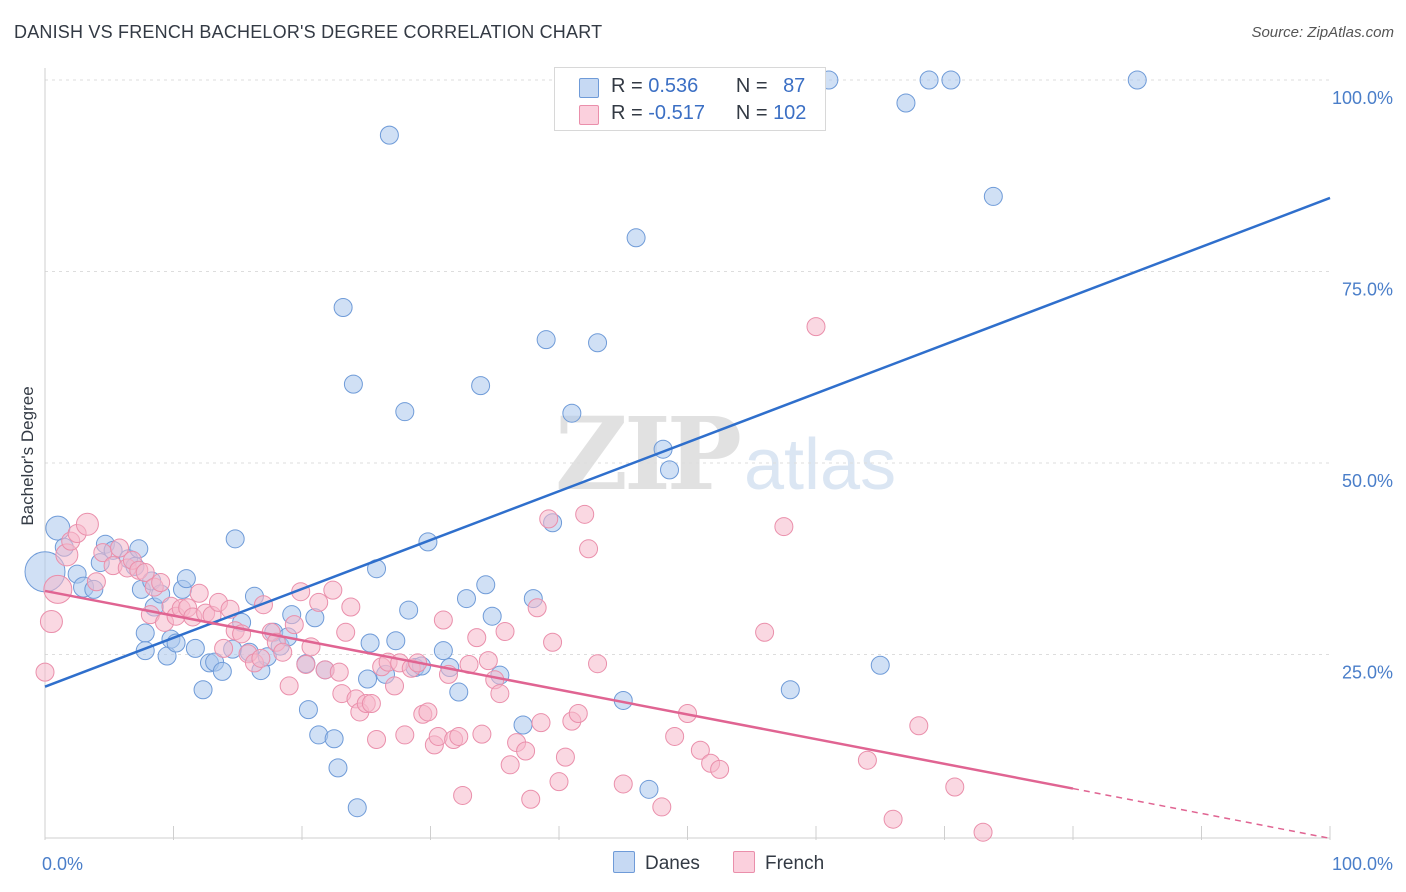 This screenshot has width=1406, height=892. Describe the element at coordinates (672, 863) in the screenshot. I see `bottom-danes-label: Danes` at that location.